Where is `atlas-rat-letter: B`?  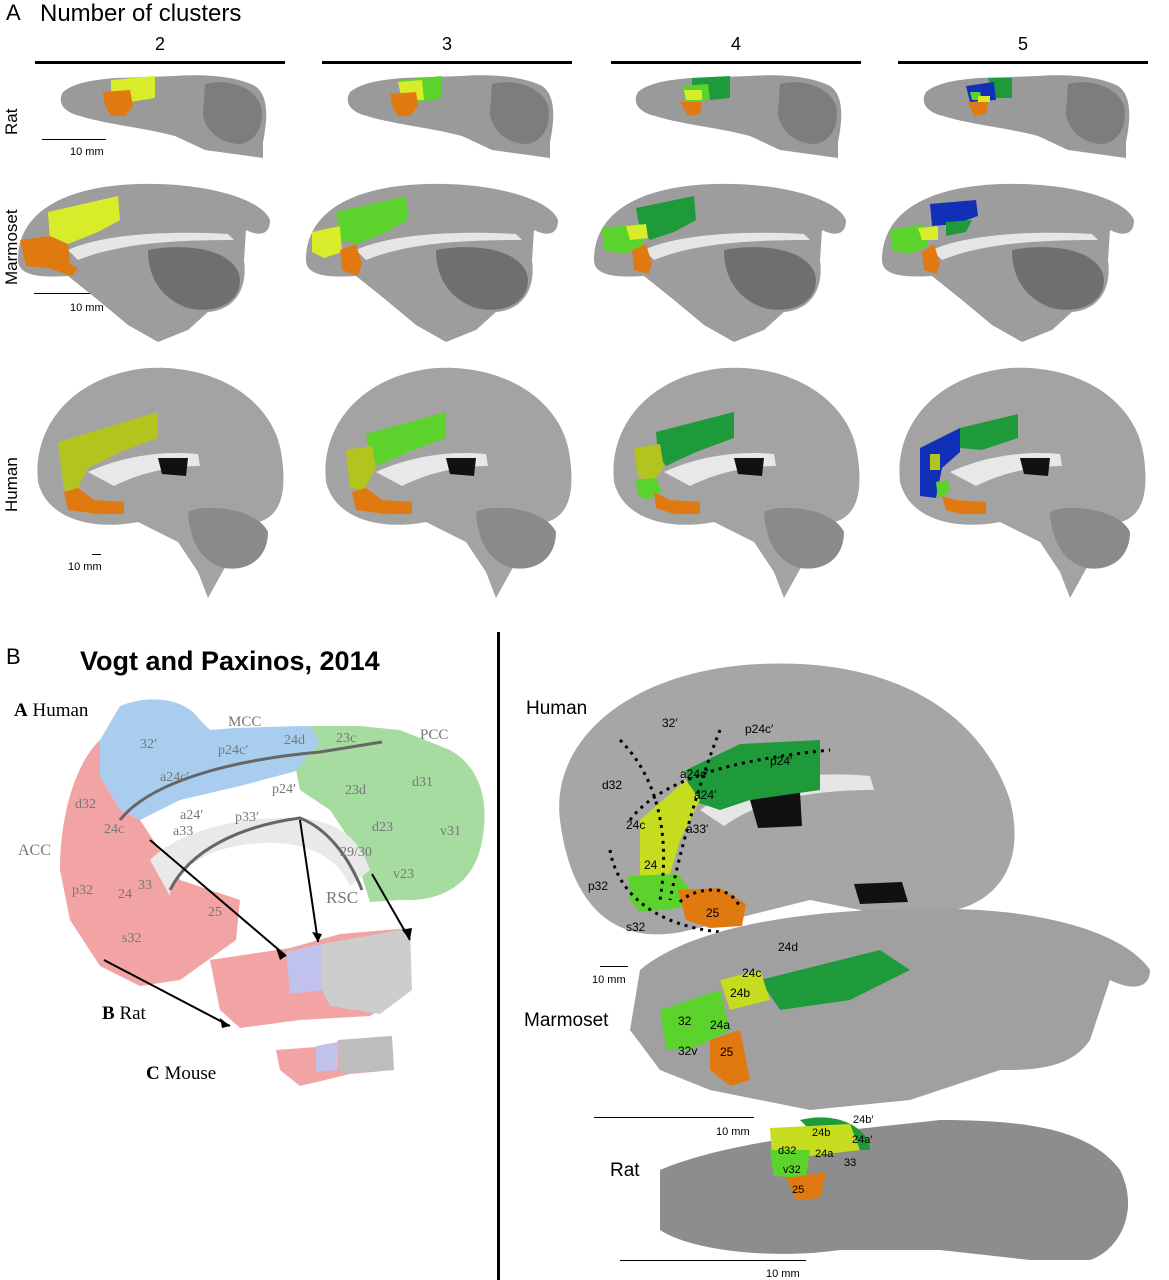 atlas-rat-letter: B is located at coordinates (108, 1013).